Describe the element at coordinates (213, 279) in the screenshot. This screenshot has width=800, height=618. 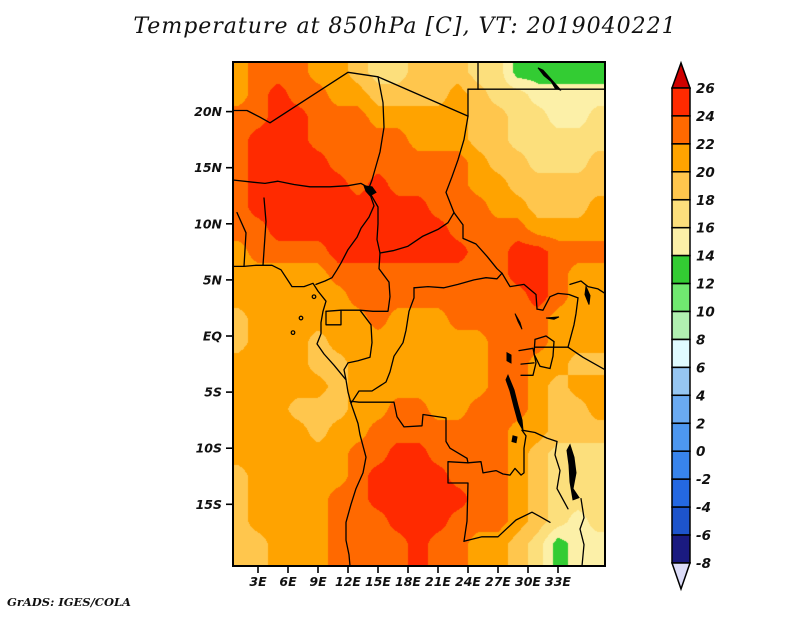
I see `lat-tick-label: 5N` at that location.